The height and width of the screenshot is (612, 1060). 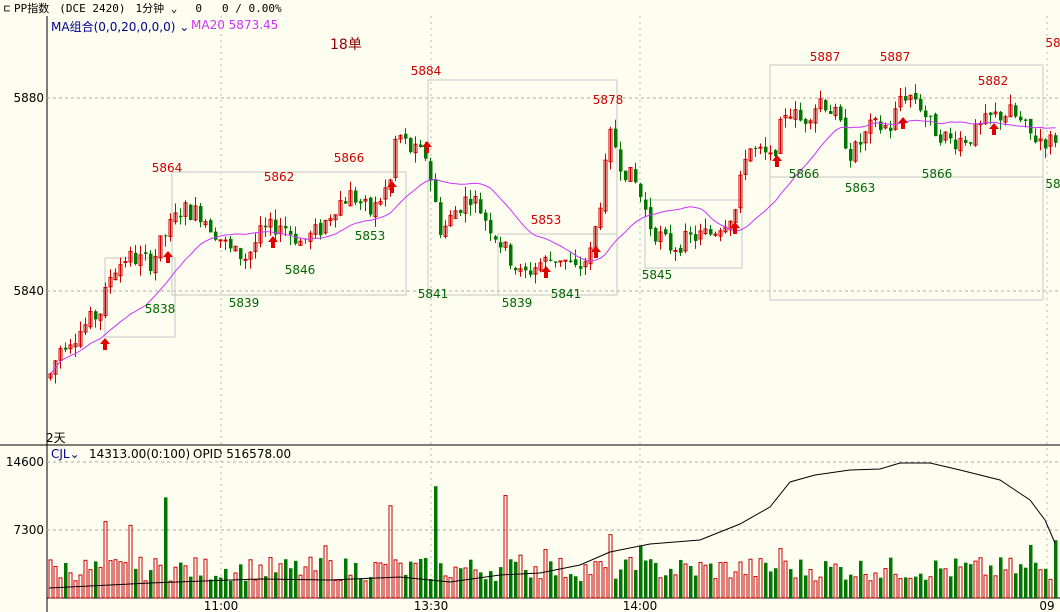 What do you see at coordinates (370, 236) in the screenshot?
I see `low-annotation: 5853` at bounding box center [370, 236].